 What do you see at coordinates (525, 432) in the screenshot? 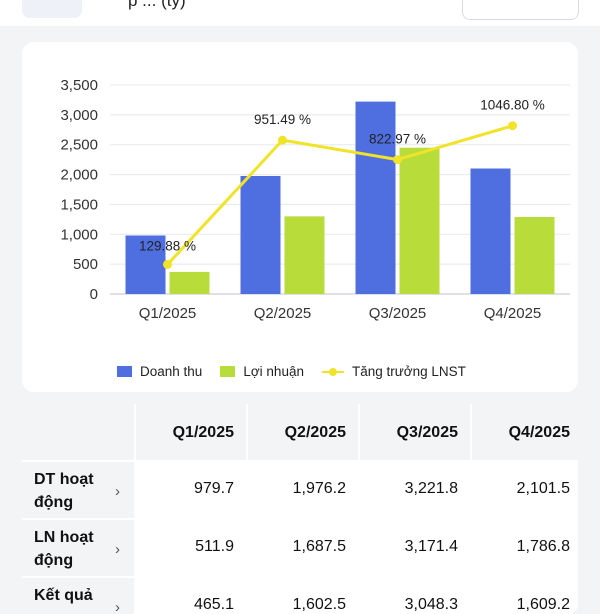
I see `column-header: Q4/2025` at bounding box center [525, 432].